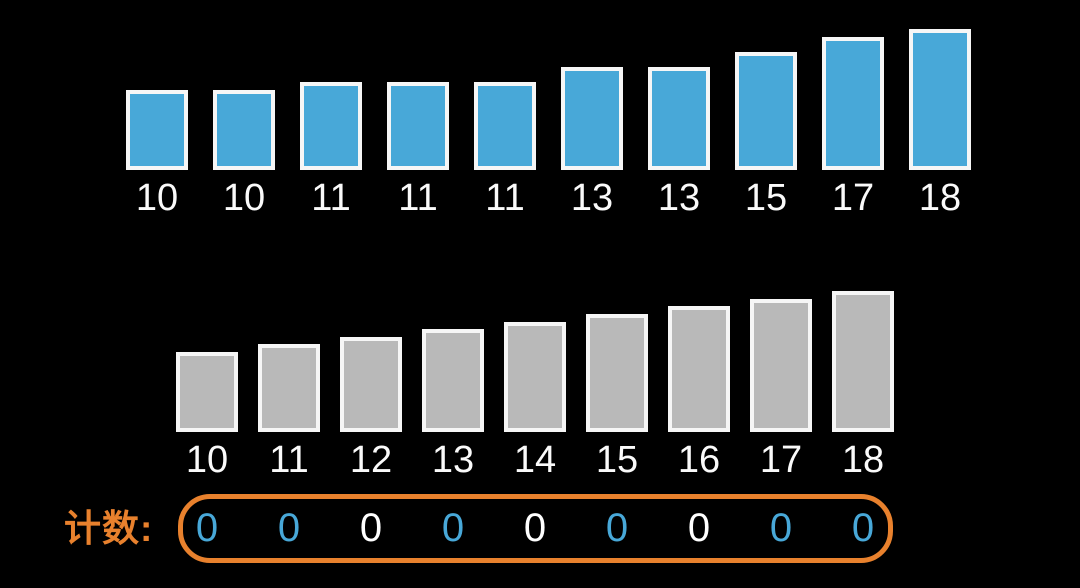  I want to click on count-buckets-item: 12, so click(371, 409).